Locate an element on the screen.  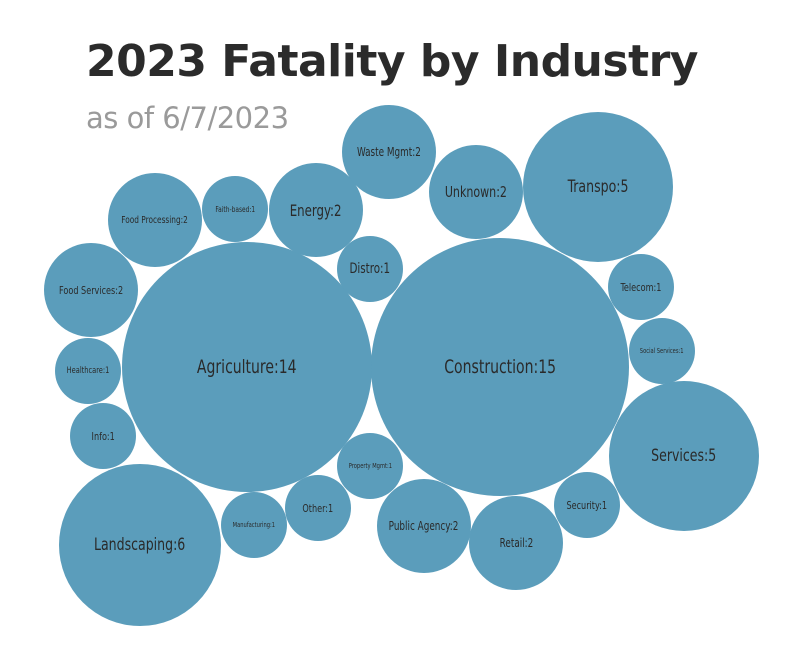
bubble-label: Agriculture:14 is located at coordinates (247, 367).